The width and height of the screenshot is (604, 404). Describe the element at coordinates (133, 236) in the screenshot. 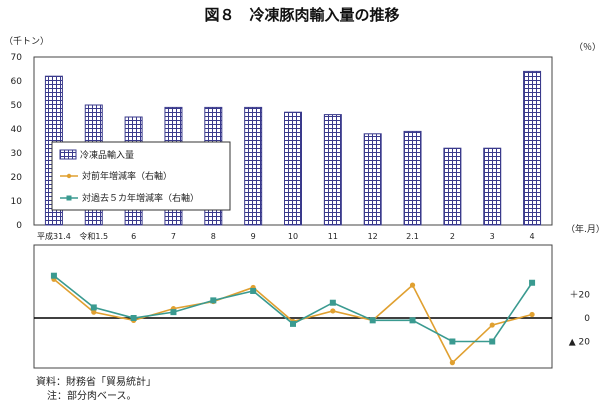

I see `x-tick-label: 6` at that location.